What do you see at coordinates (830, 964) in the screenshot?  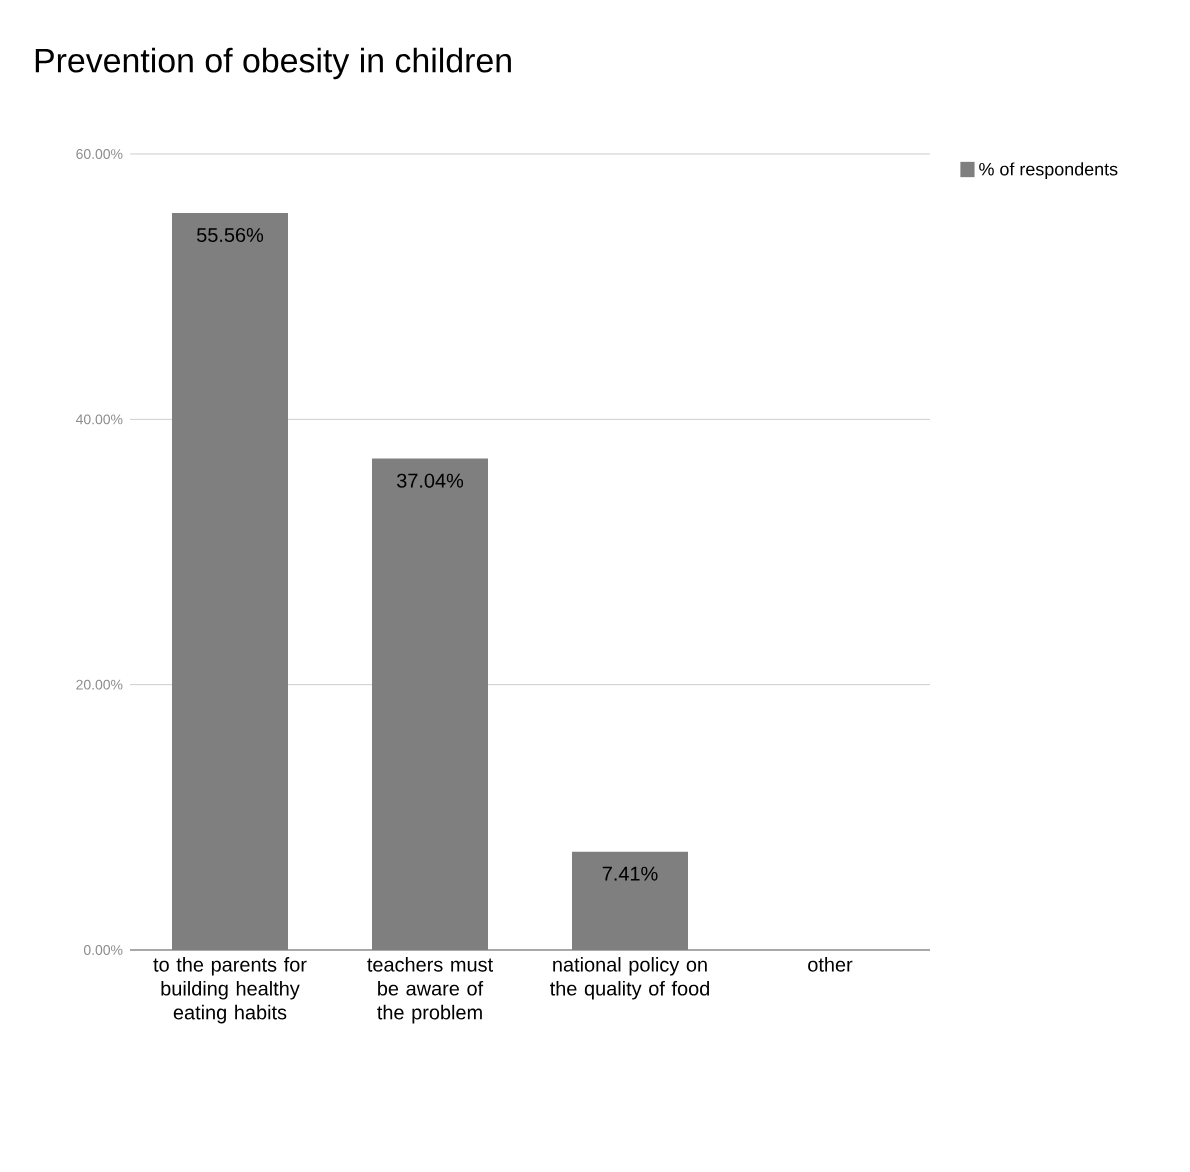 I see `x-tick-label: other` at bounding box center [830, 964].